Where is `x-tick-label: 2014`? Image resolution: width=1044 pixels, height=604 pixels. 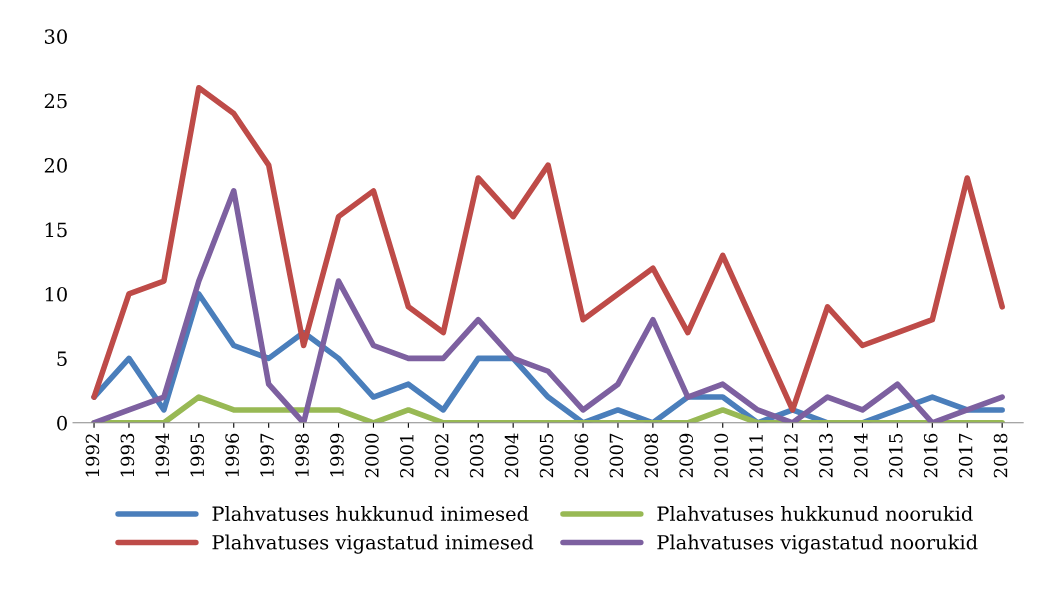
x-tick-label: 2014 is located at coordinates (861, 455).